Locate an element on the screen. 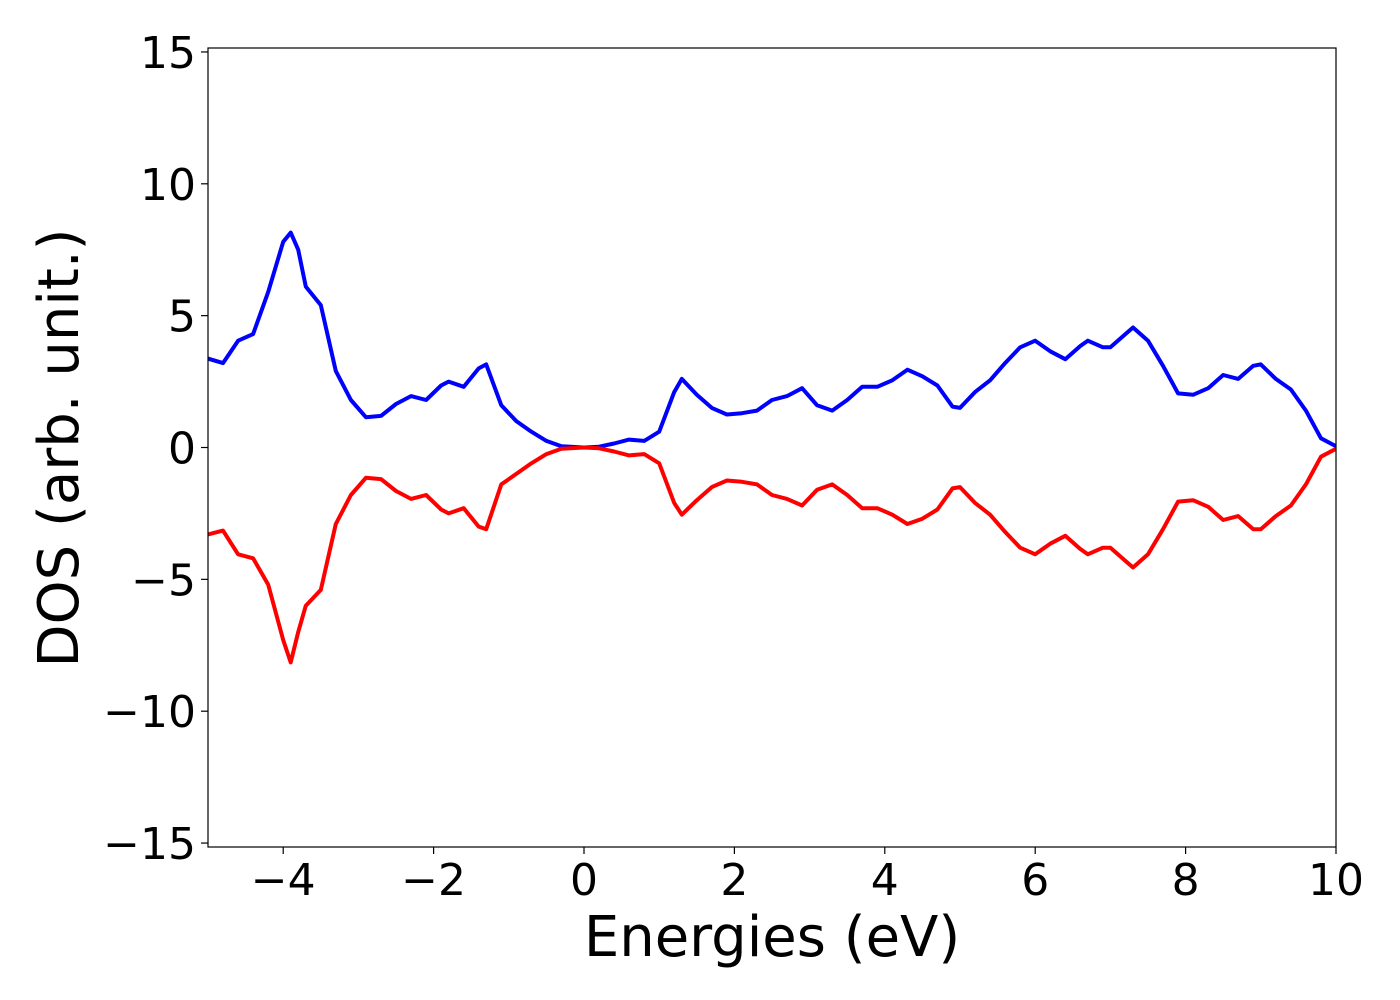 Image resolution: width=1400 pixels, height=1000 pixels. y-axis-label: DOS (arb. unit.) is located at coordinates (59, 447).